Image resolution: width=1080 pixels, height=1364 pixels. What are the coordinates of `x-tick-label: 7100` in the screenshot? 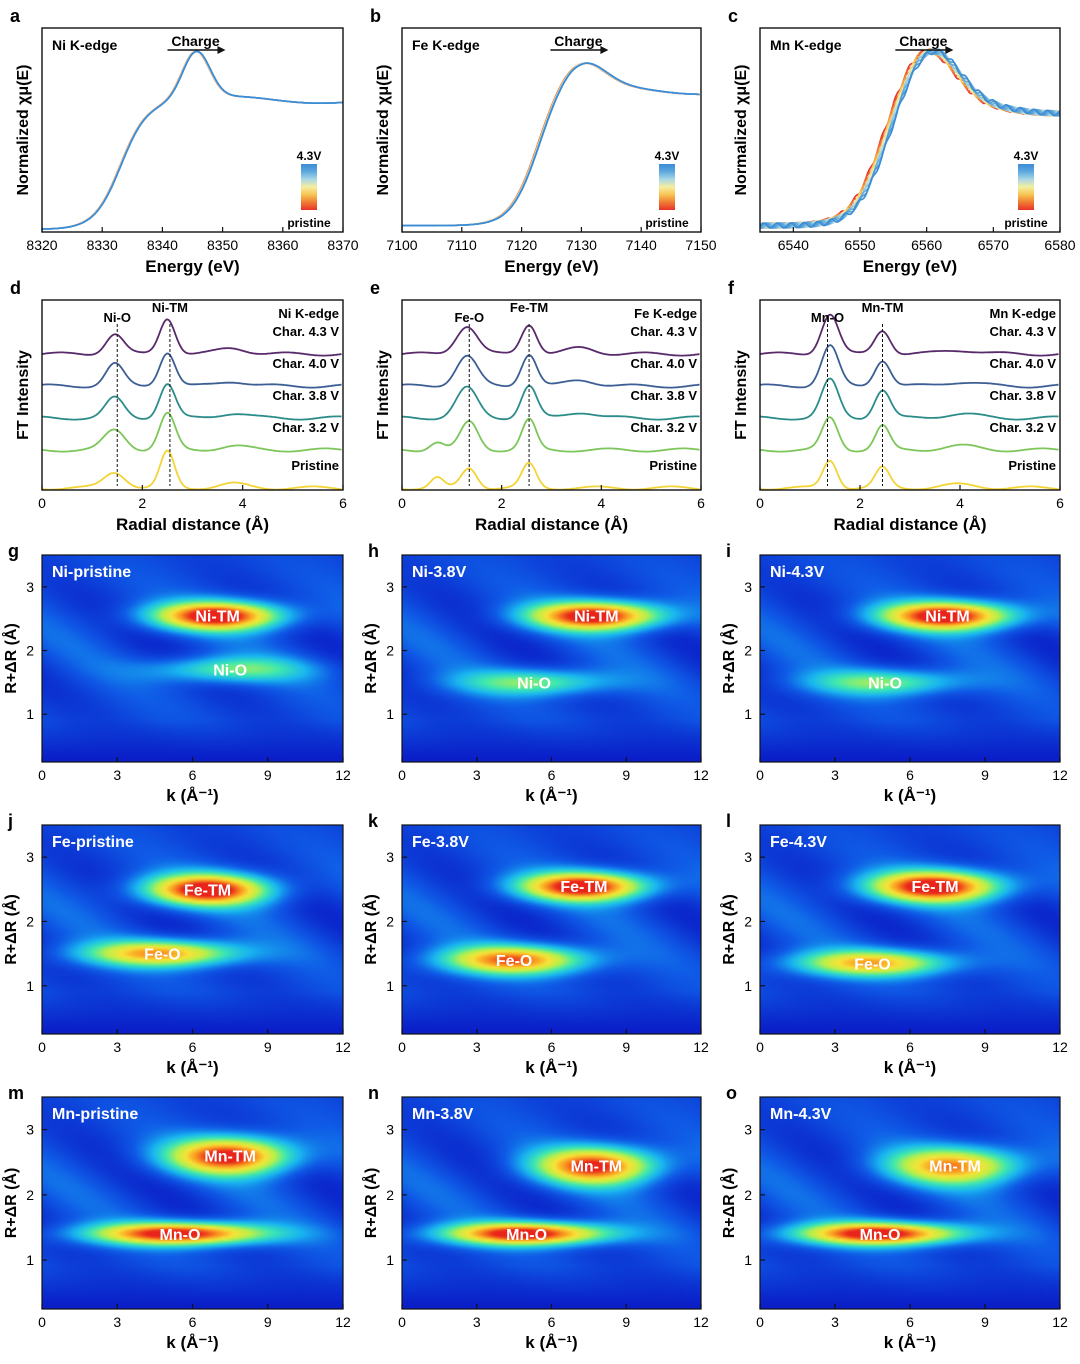 It's located at (401, 245).